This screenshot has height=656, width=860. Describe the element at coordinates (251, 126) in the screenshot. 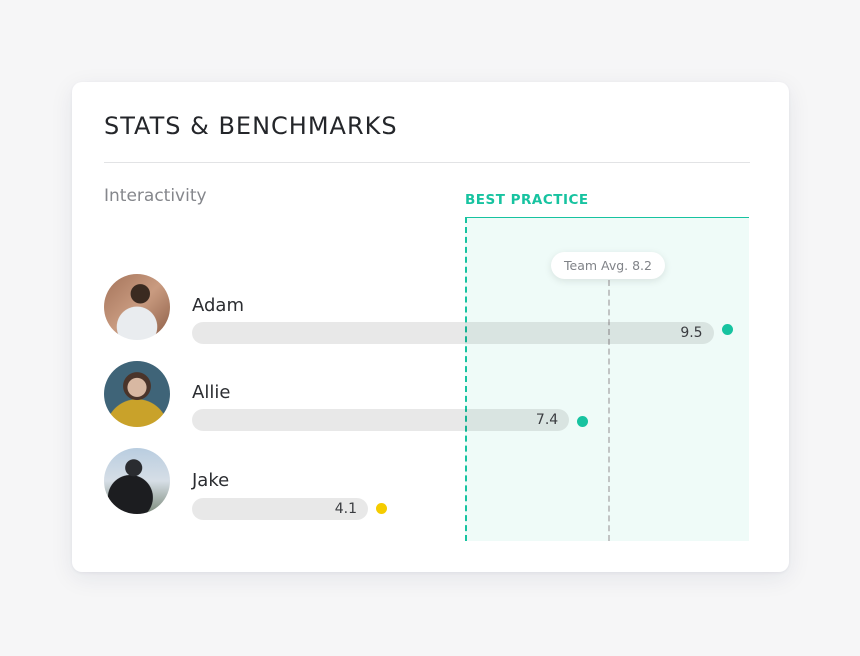

I see `card-title: STATS & BENCHMARKS` at that location.